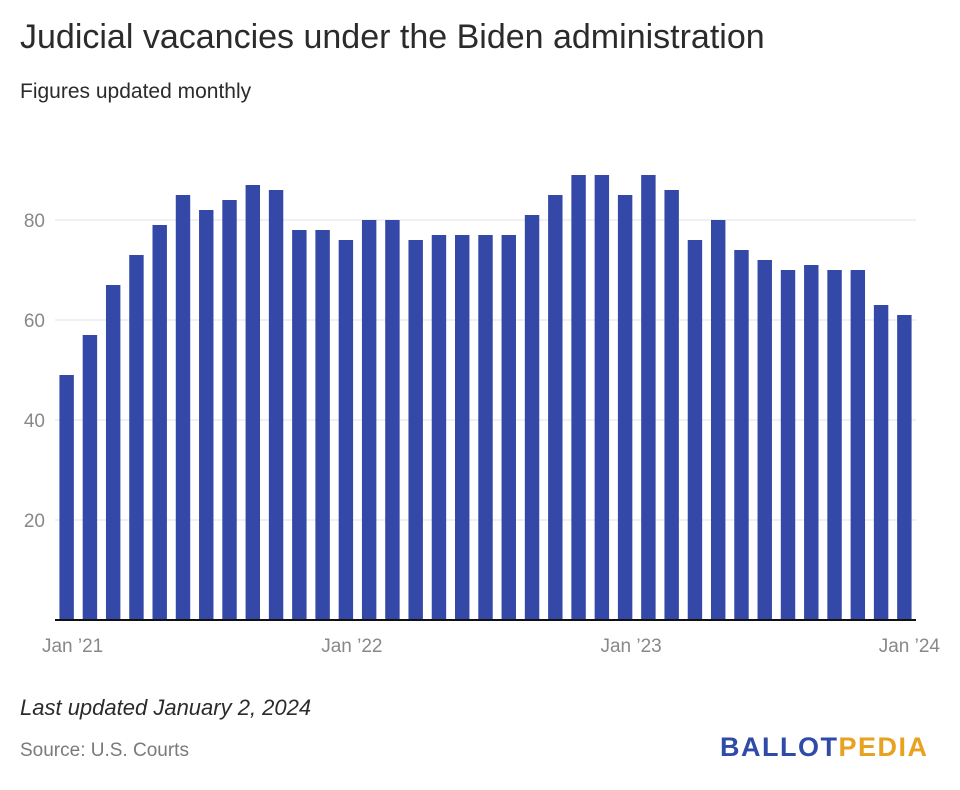 The height and width of the screenshot is (790, 960). I want to click on bar-may-2022, so click(439, 427).